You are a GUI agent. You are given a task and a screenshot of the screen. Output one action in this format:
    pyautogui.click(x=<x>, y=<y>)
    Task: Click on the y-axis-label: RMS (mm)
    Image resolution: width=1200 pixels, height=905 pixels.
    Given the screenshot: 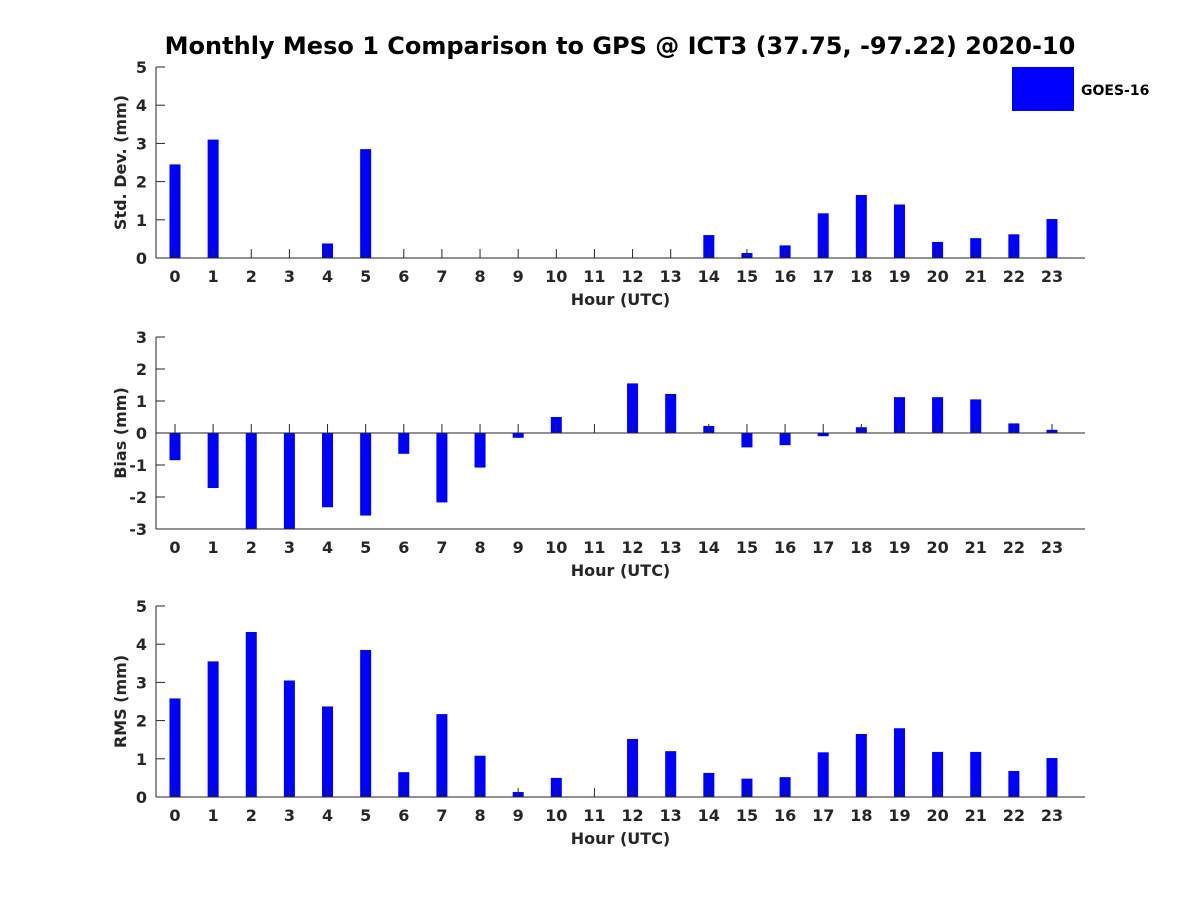 What is the action you would take?
    pyautogui.click(x=120, y=701)
    